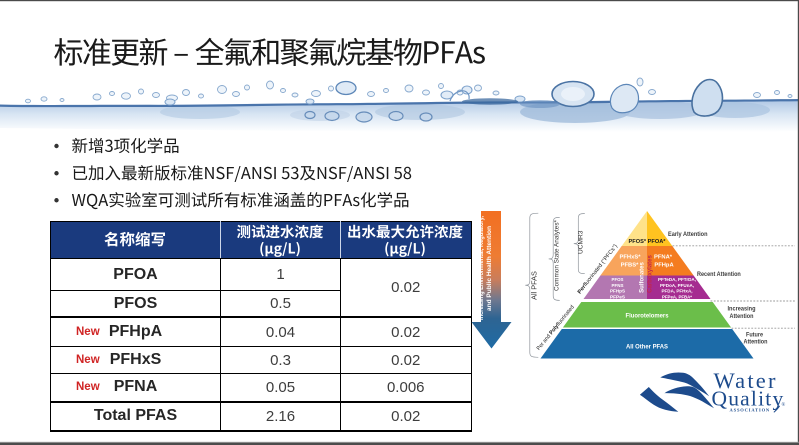  What do you see at coordinates (663, 258) in the screenshot?
I see `svg-text: PFNA*` at bounding box center [663, 258].